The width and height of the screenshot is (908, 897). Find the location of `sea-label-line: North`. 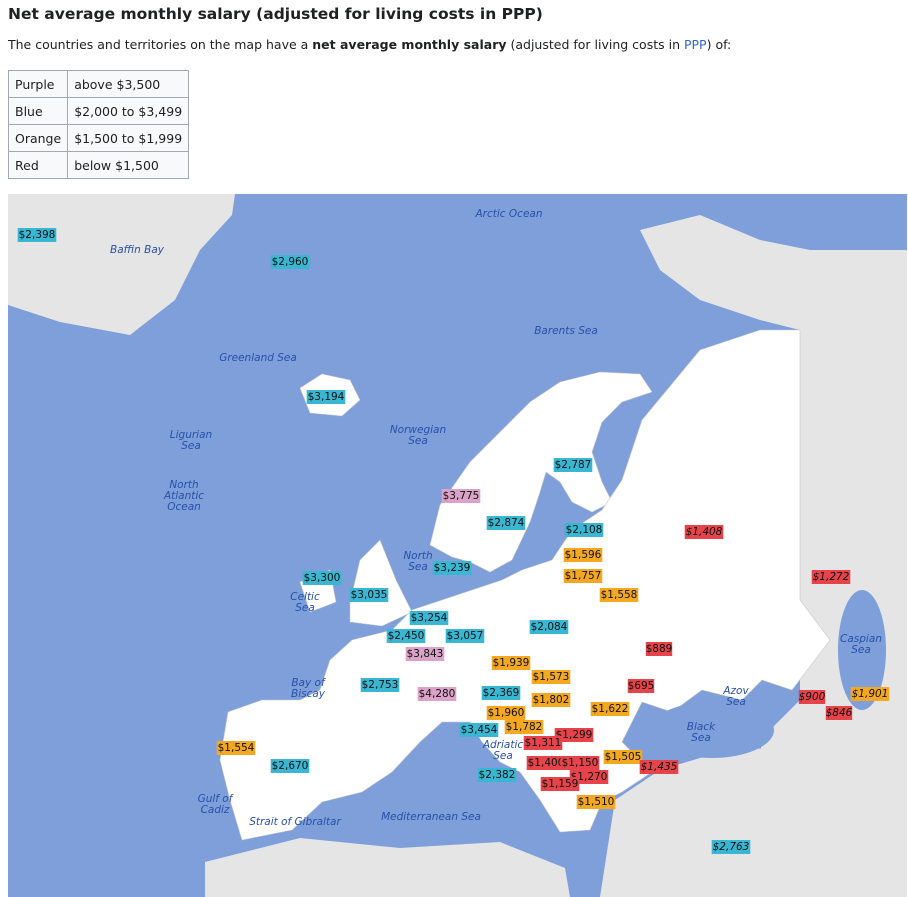

sea-label-line: North is located at coordinates (417, 556).